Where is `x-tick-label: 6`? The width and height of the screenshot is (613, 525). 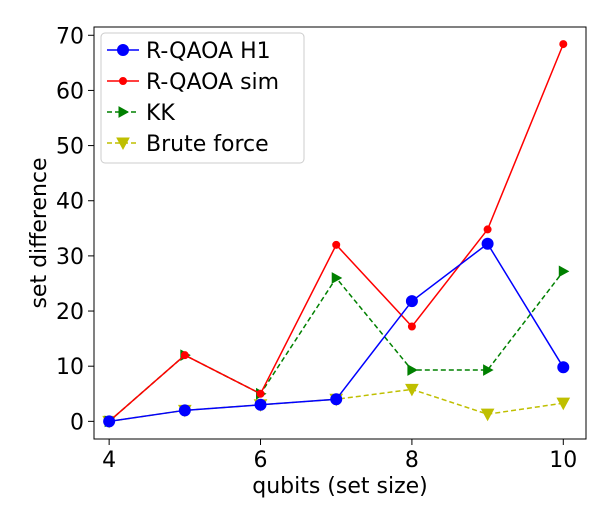
x-tick-label: 6 is located at coordinates (261, 460).